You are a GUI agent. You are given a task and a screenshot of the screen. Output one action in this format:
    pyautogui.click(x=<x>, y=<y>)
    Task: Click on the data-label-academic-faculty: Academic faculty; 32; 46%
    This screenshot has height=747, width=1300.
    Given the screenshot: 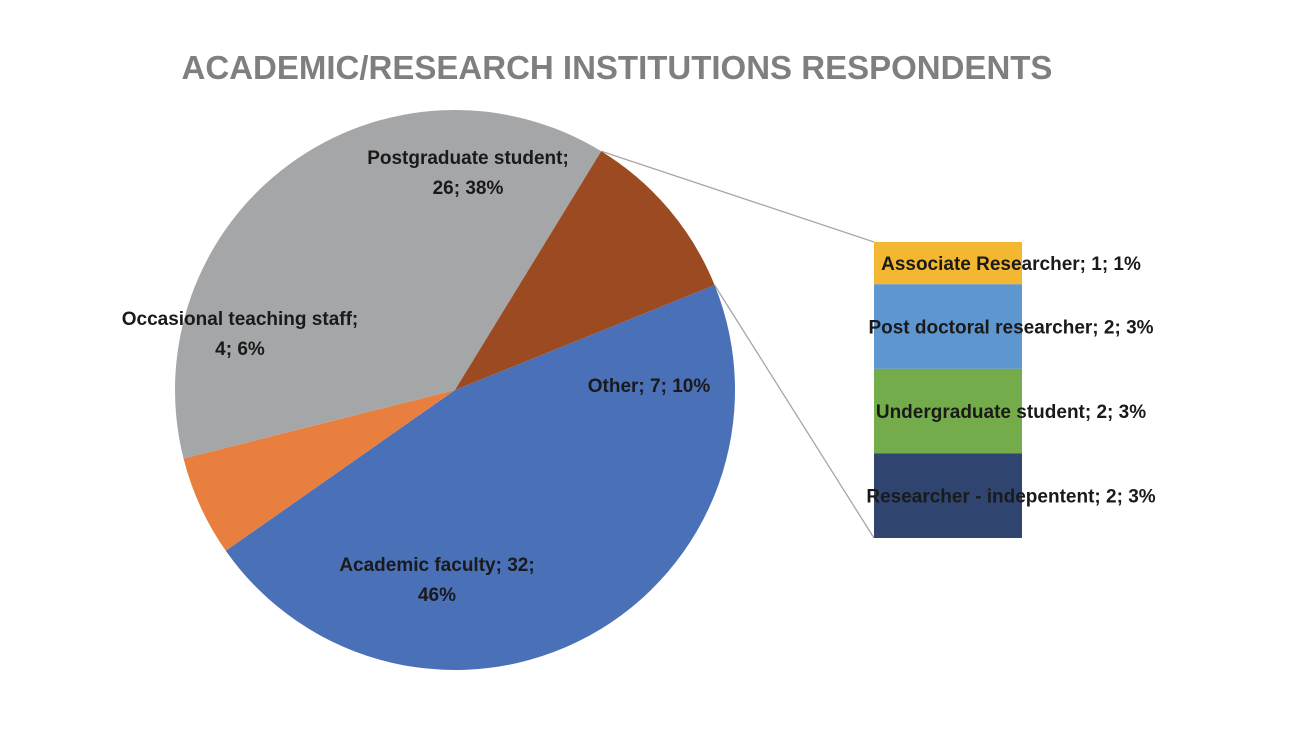 What is the action you would take?
    pyautogui.click(x=436, y=580)
    